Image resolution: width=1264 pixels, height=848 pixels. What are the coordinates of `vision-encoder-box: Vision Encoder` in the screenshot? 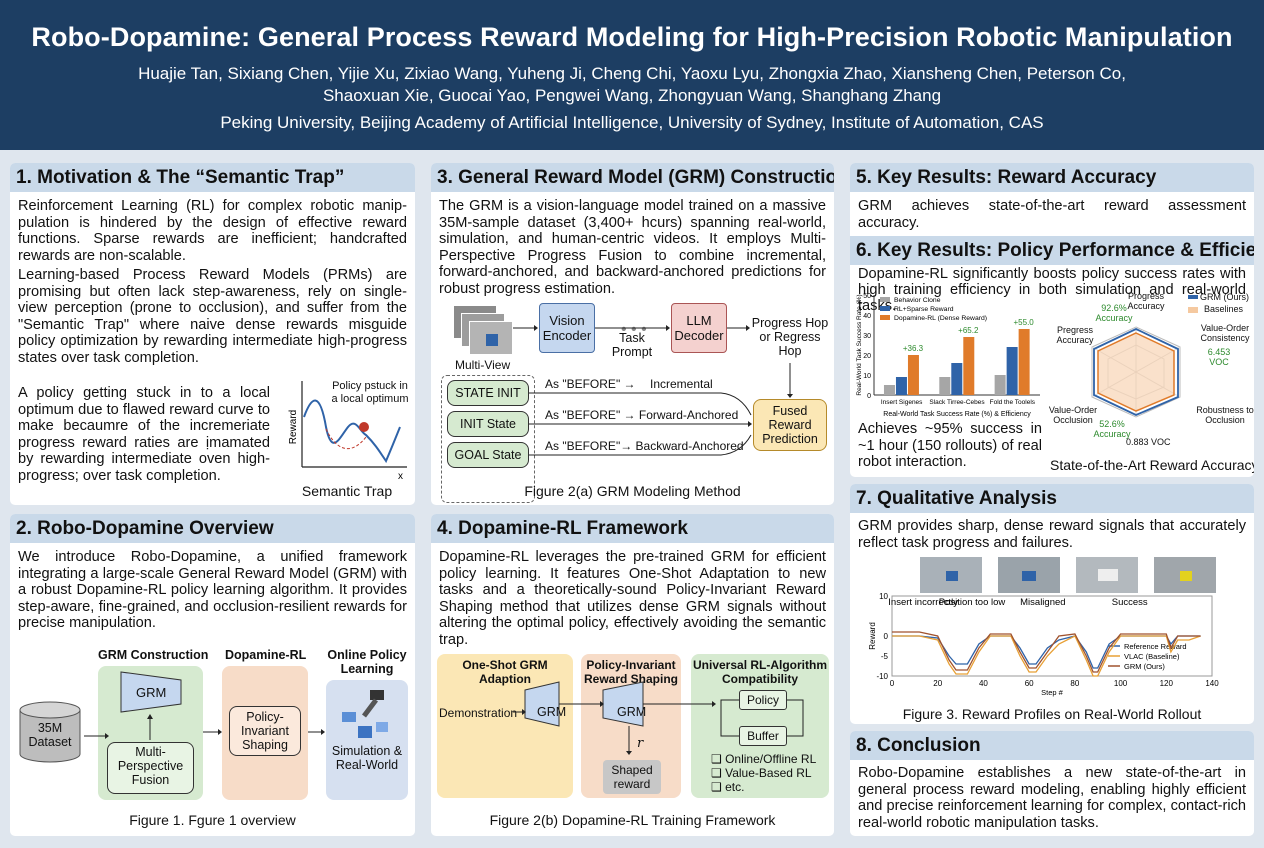 It's located at (567, 328).